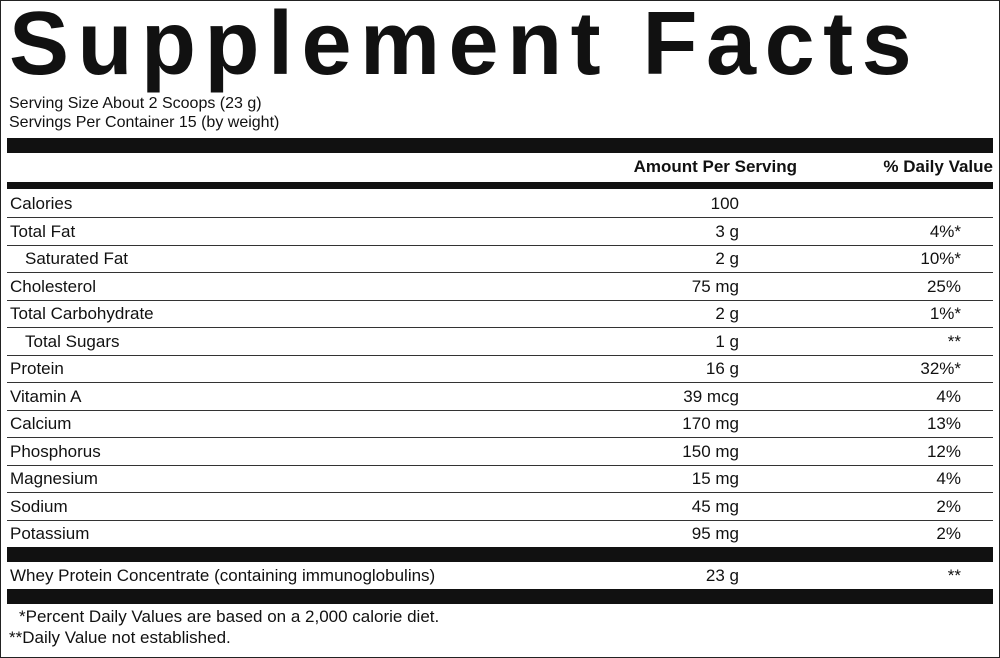 This screenshot has width=1000, height=658. Describe the element at coordinates (77, 258) in the screenshot. I see `nutrient-name: Saturated Fat` at that location.